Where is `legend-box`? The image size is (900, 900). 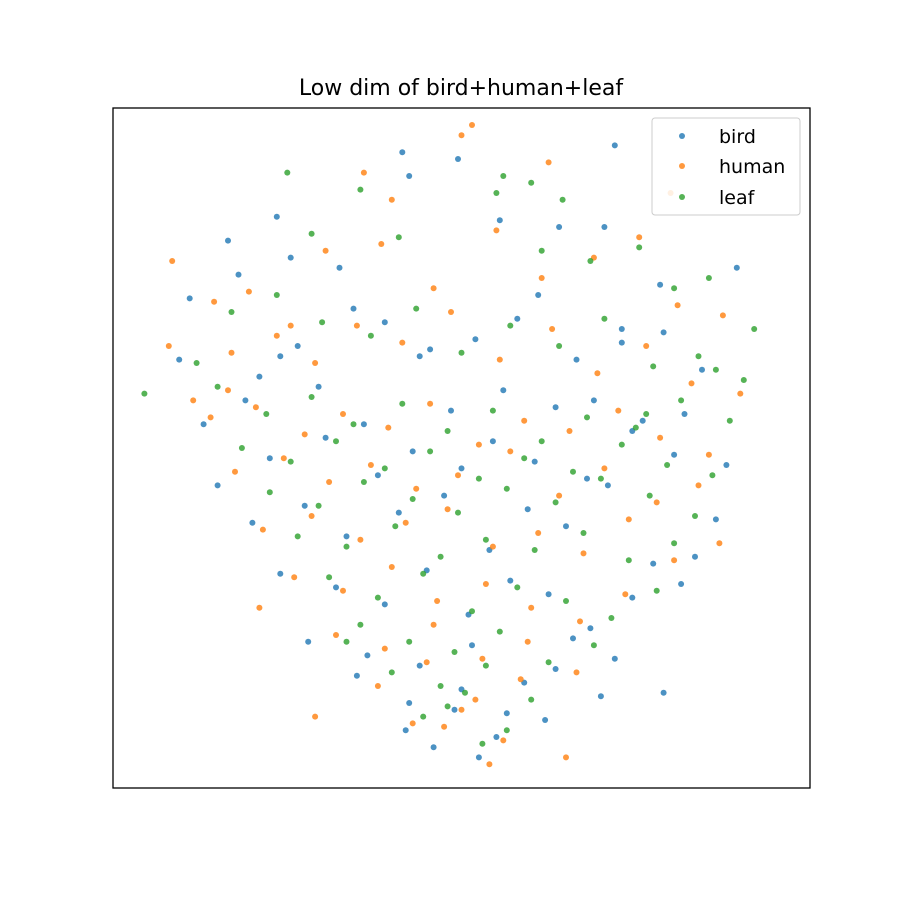 legend-box is located at coordinates (726, 166).